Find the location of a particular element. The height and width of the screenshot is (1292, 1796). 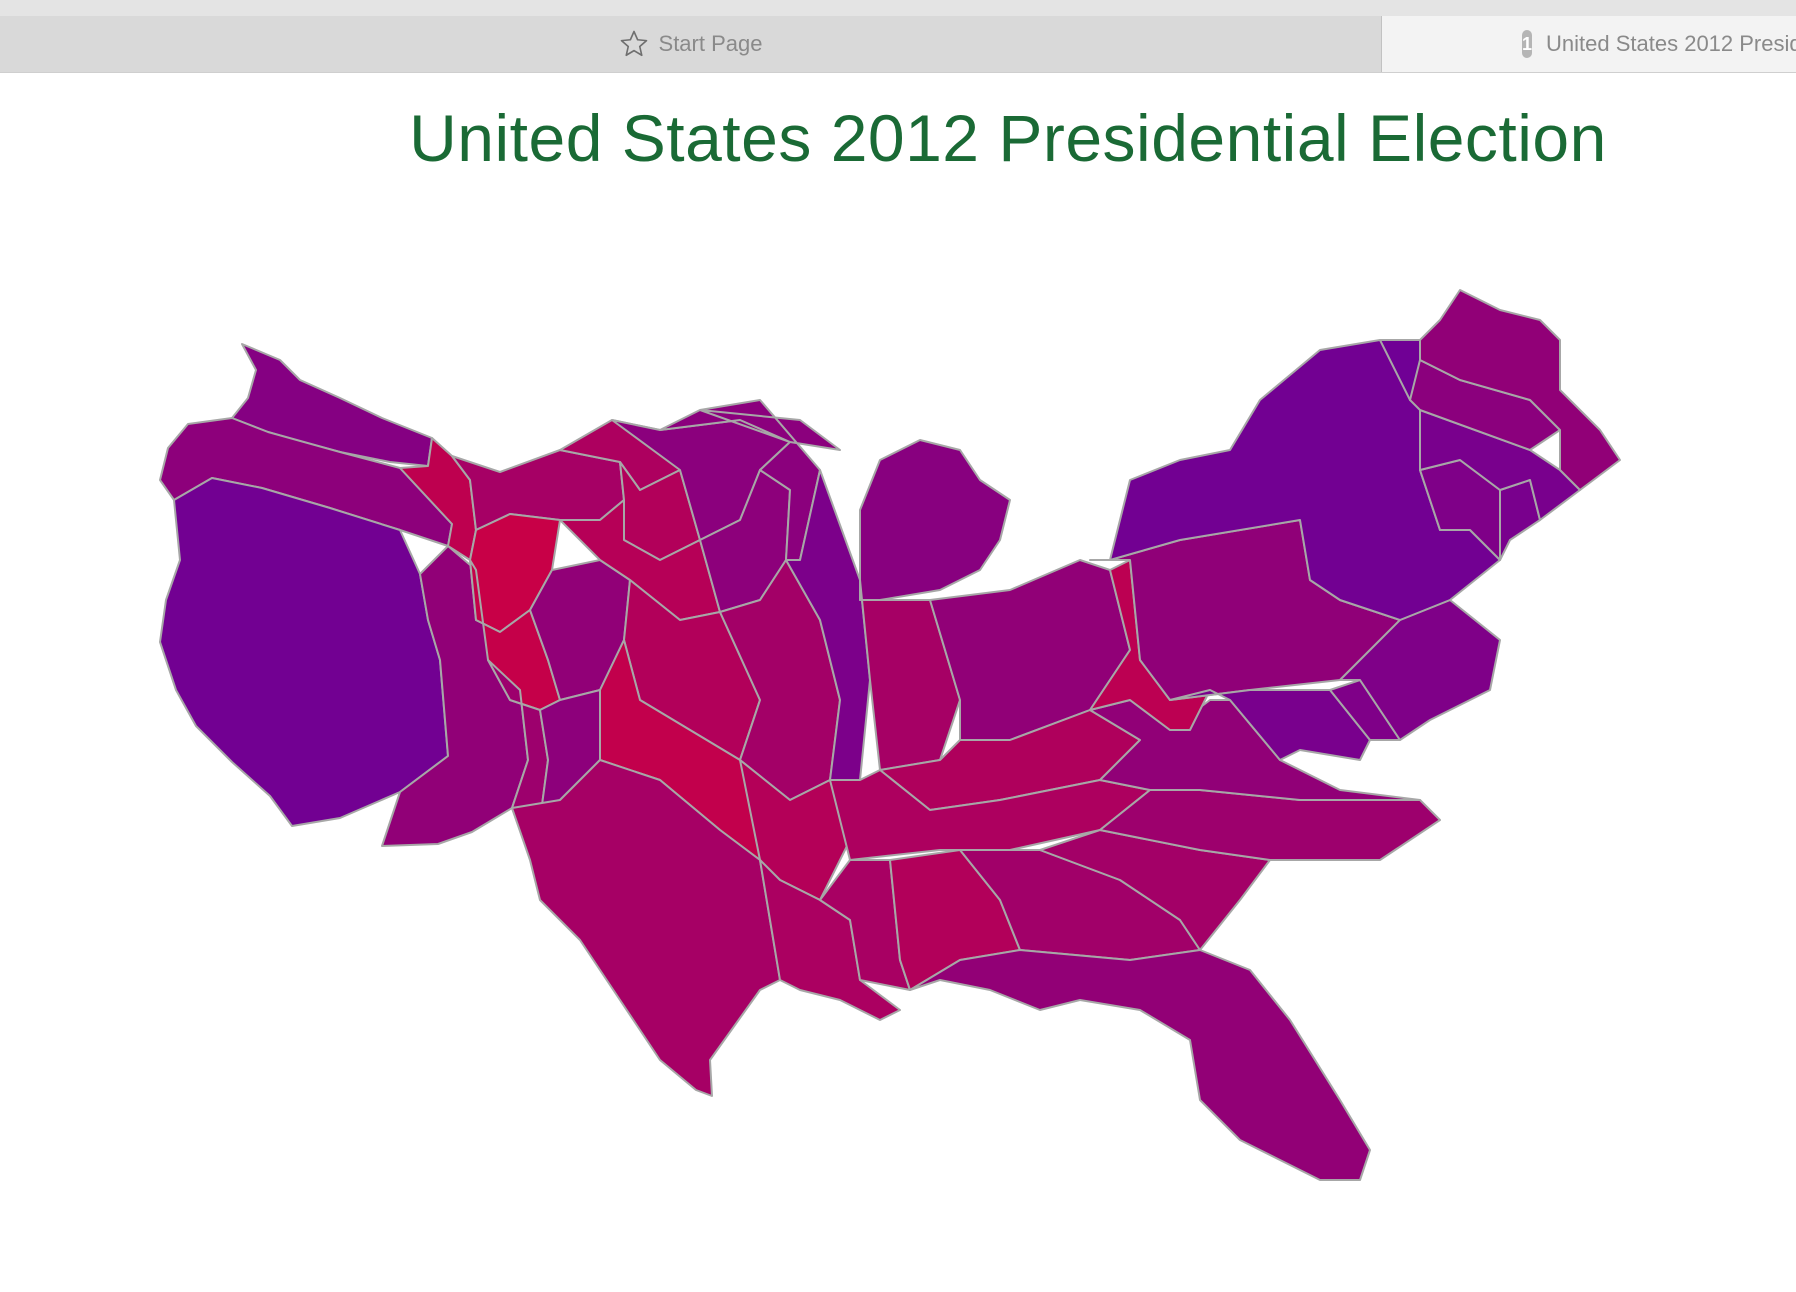

state-mi is located at coordinates (935, 520).